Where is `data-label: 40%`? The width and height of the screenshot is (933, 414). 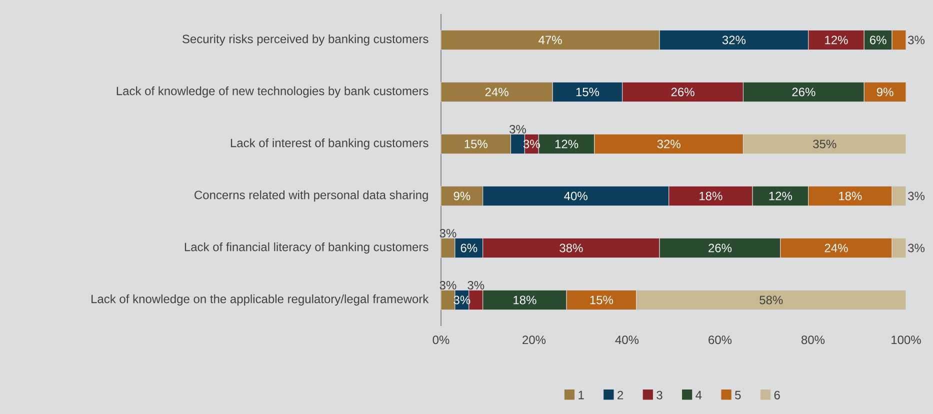 data-label: 40% is located at coordinates (576, 196).